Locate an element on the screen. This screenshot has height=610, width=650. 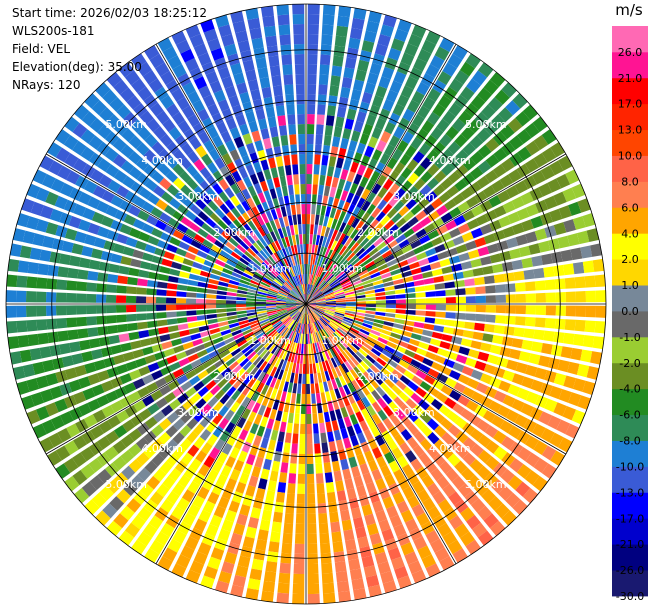
elevation: Elevation(deg): 35.00 is located at coordinates (77, 67).